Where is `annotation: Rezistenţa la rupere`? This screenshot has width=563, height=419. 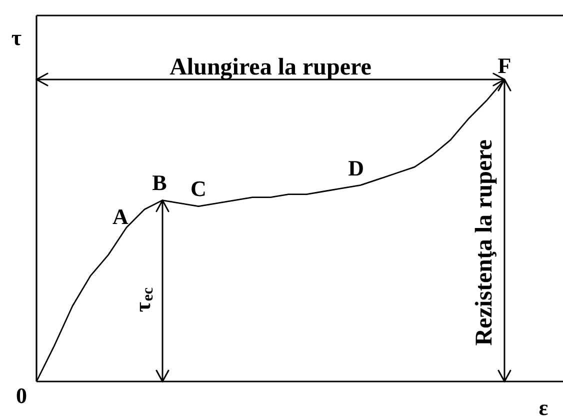 annotation: Rezistenţa la rupere is located at coordinates (484, 242).